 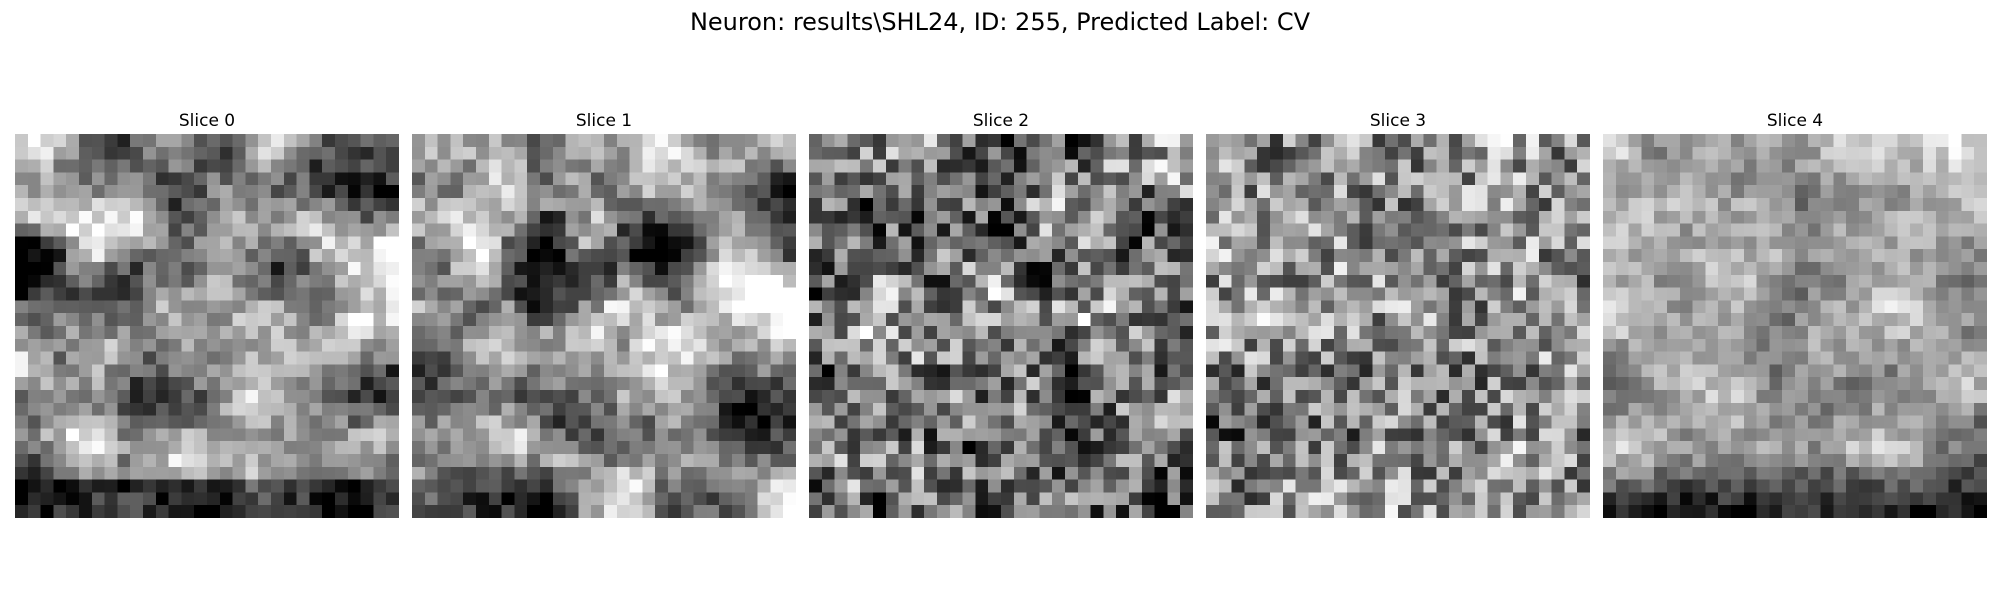 What do you see at coordinates (1795, 121) in the screenshot?
I see `slice-title: Slice 4` at bounding box center [1795, 121].